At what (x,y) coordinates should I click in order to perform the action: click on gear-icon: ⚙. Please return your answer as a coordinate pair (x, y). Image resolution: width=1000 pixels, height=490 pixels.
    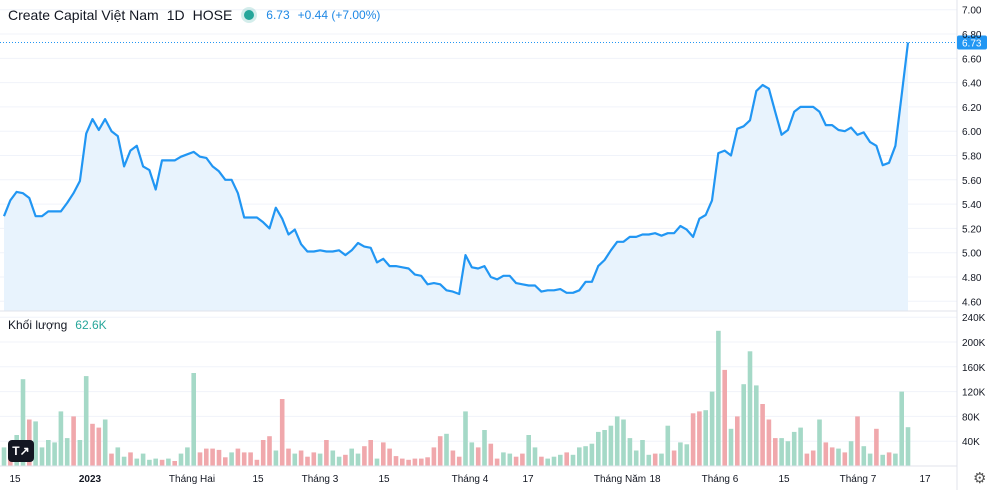
    Looking at the image, I should click on (980, 478).